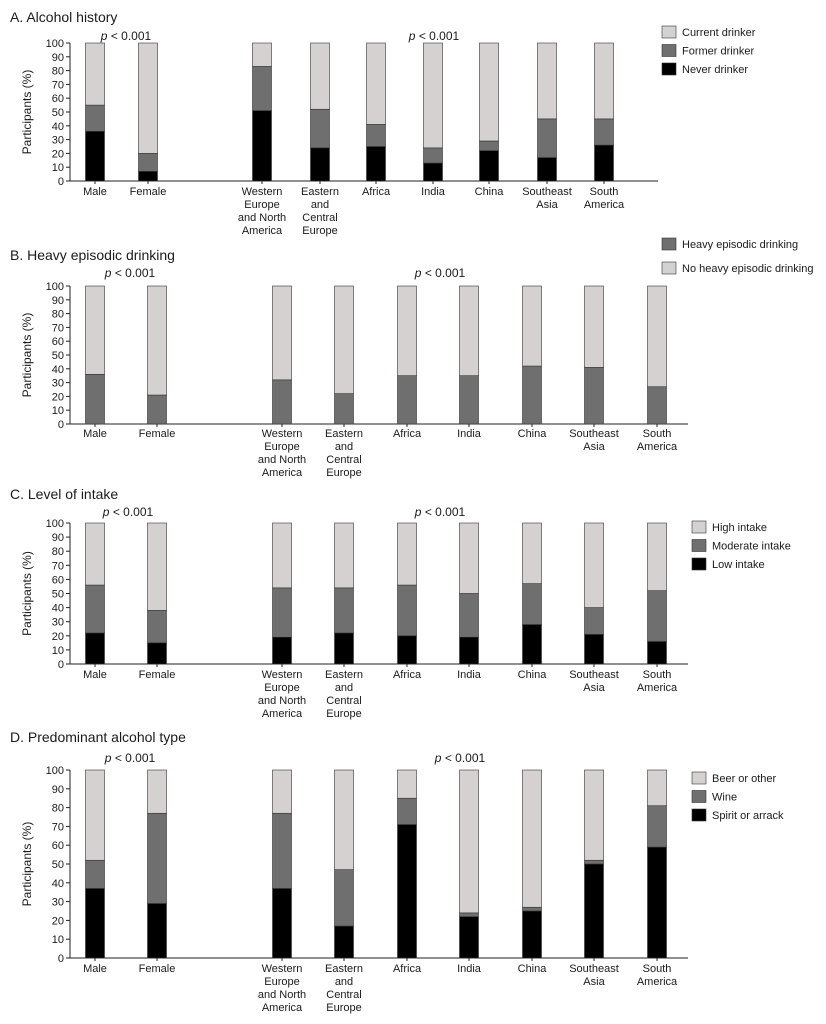 This screenshot has width=826, height=1024. I want to click on legend-label: No heavy episodic drinking, so click(747, 269).